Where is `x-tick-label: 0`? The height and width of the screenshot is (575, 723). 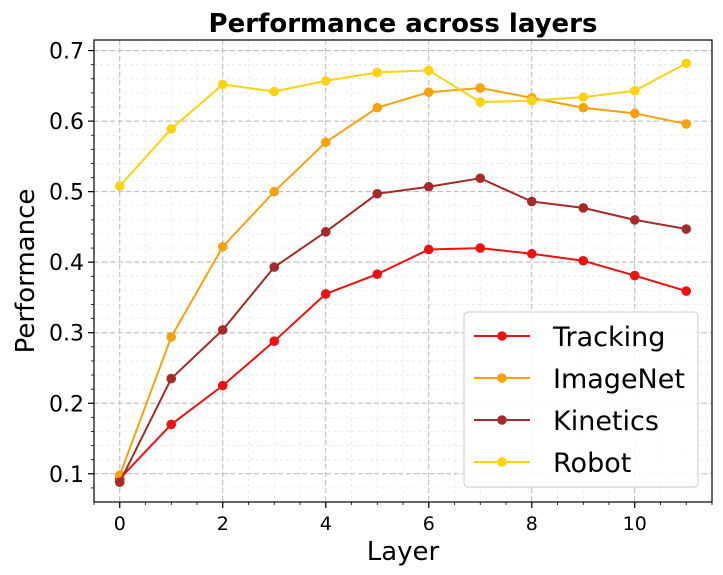
x-tick-label: 0 is located at coordinates (120, 524).